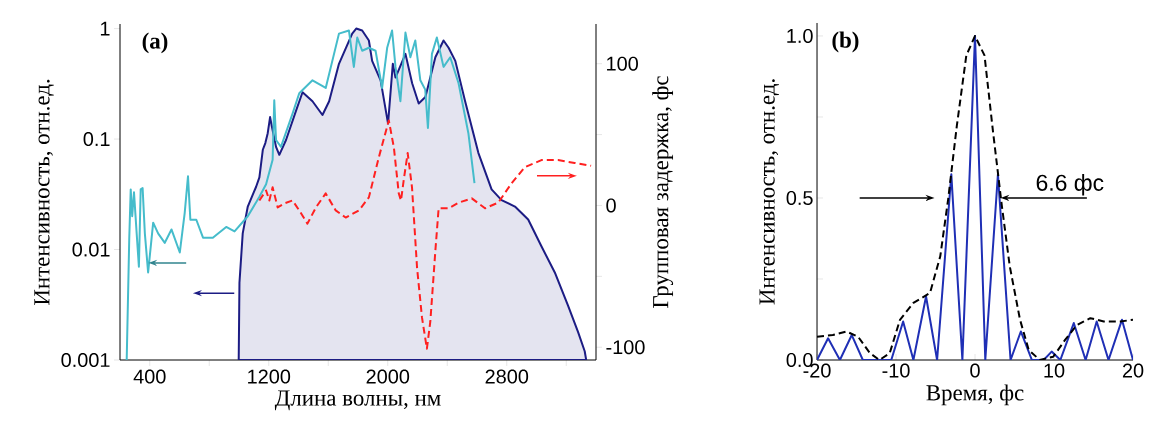 The height and width of the screenshot is (432, 1152). What do you see at coordinates (149, 376) in the screenshot?
I see `x-tick-label: 400` at bounding box center [149, 376].